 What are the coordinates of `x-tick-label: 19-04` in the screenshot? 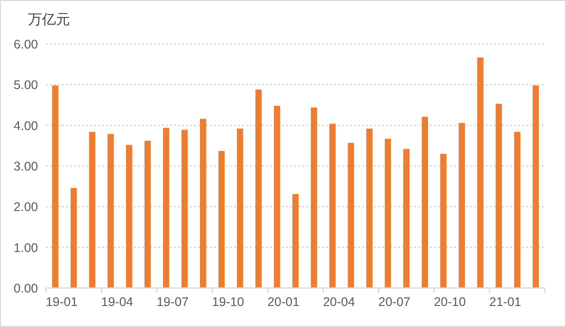 It's located at (117, 302).